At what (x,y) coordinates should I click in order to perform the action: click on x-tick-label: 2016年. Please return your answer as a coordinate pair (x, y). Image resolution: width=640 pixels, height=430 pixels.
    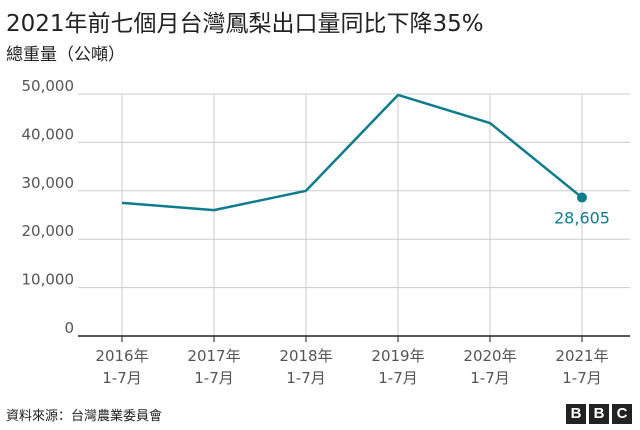
    Looking at the image, I should click on (121, 356).